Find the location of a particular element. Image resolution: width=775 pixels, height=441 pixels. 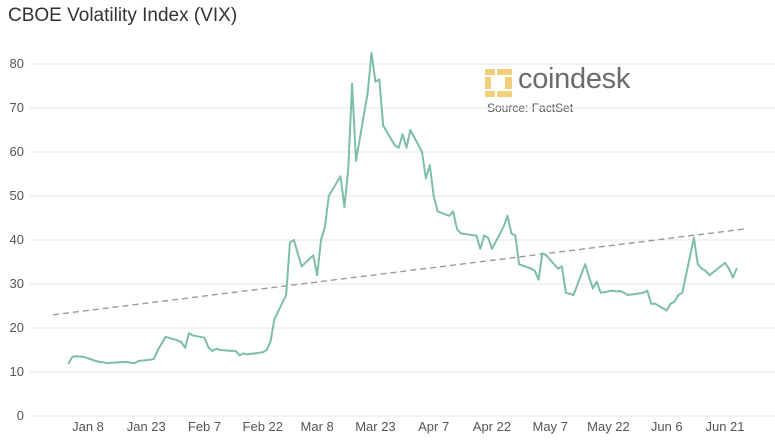

x-tick-label: Jan 8 is located at coordinates (88, 426).